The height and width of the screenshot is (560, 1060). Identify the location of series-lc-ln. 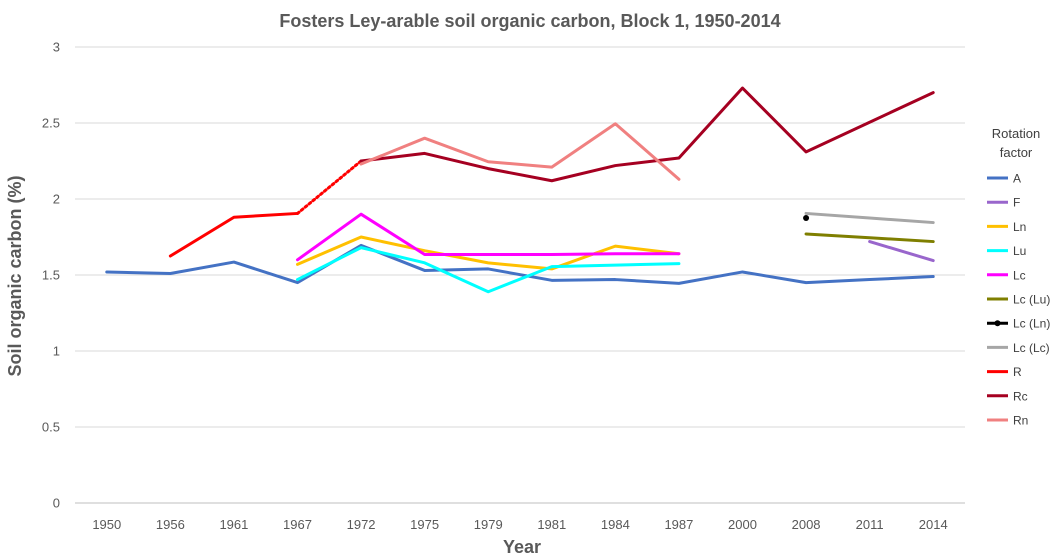
(806, 218).